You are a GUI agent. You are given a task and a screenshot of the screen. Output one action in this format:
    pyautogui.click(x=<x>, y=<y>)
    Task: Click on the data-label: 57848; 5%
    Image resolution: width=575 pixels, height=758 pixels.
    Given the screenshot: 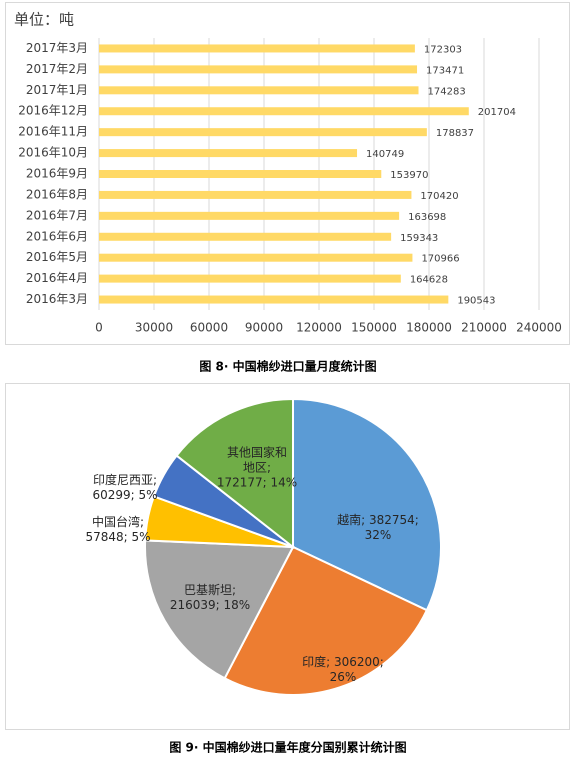 What is the action you would take?
    pyautogui.click(x=117, y=537)
    